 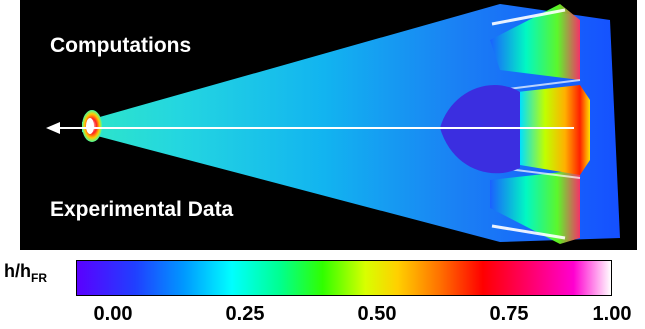 I want to click on colorbar-title-main: h/h, so click(x=17, y=271).